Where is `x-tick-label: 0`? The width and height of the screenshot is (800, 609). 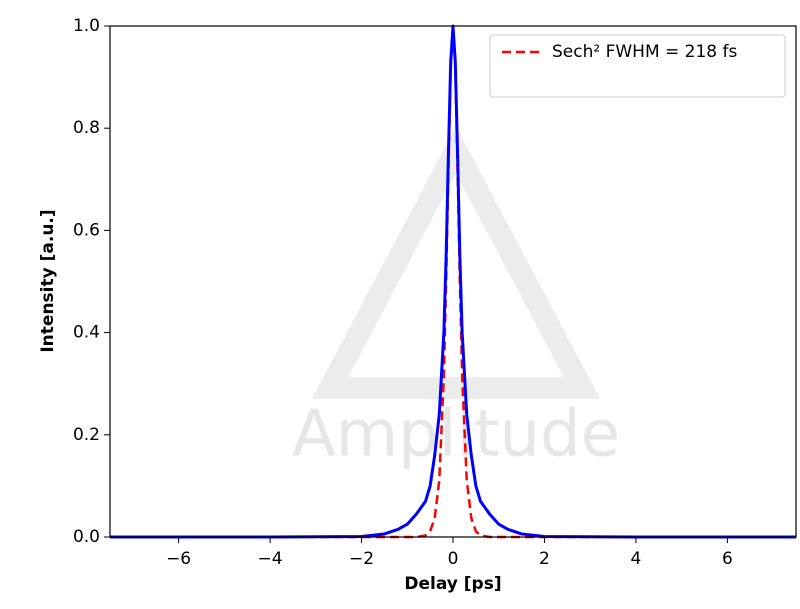 x-tick-label: 0 is located at coordinates (453, 559).